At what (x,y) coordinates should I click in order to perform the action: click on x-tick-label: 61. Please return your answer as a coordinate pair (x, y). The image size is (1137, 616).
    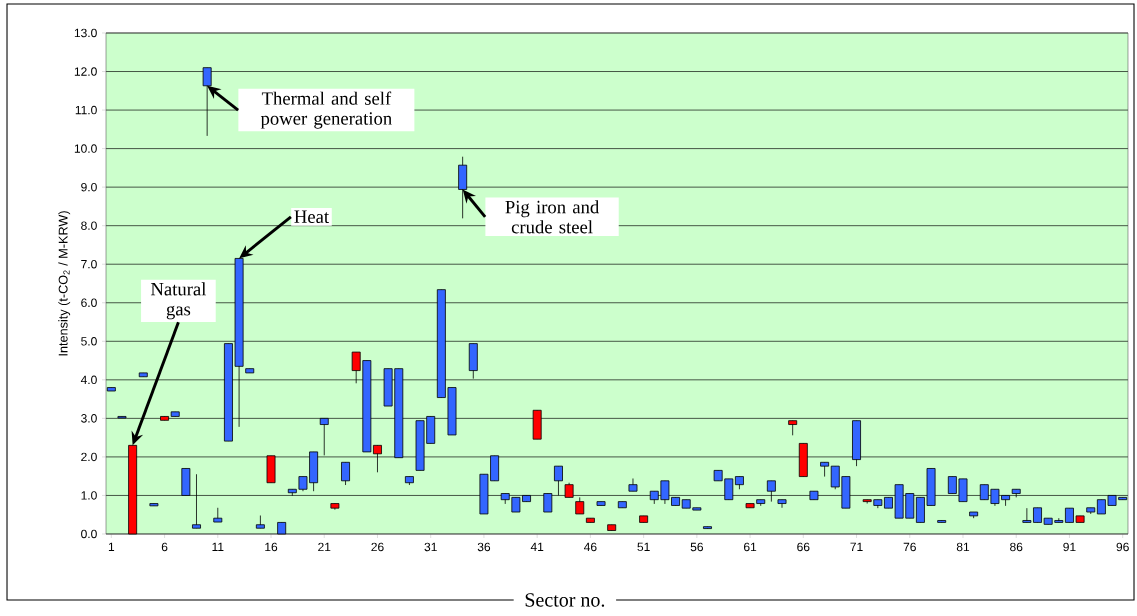
    Looking at the image, I should click on (750, 547).